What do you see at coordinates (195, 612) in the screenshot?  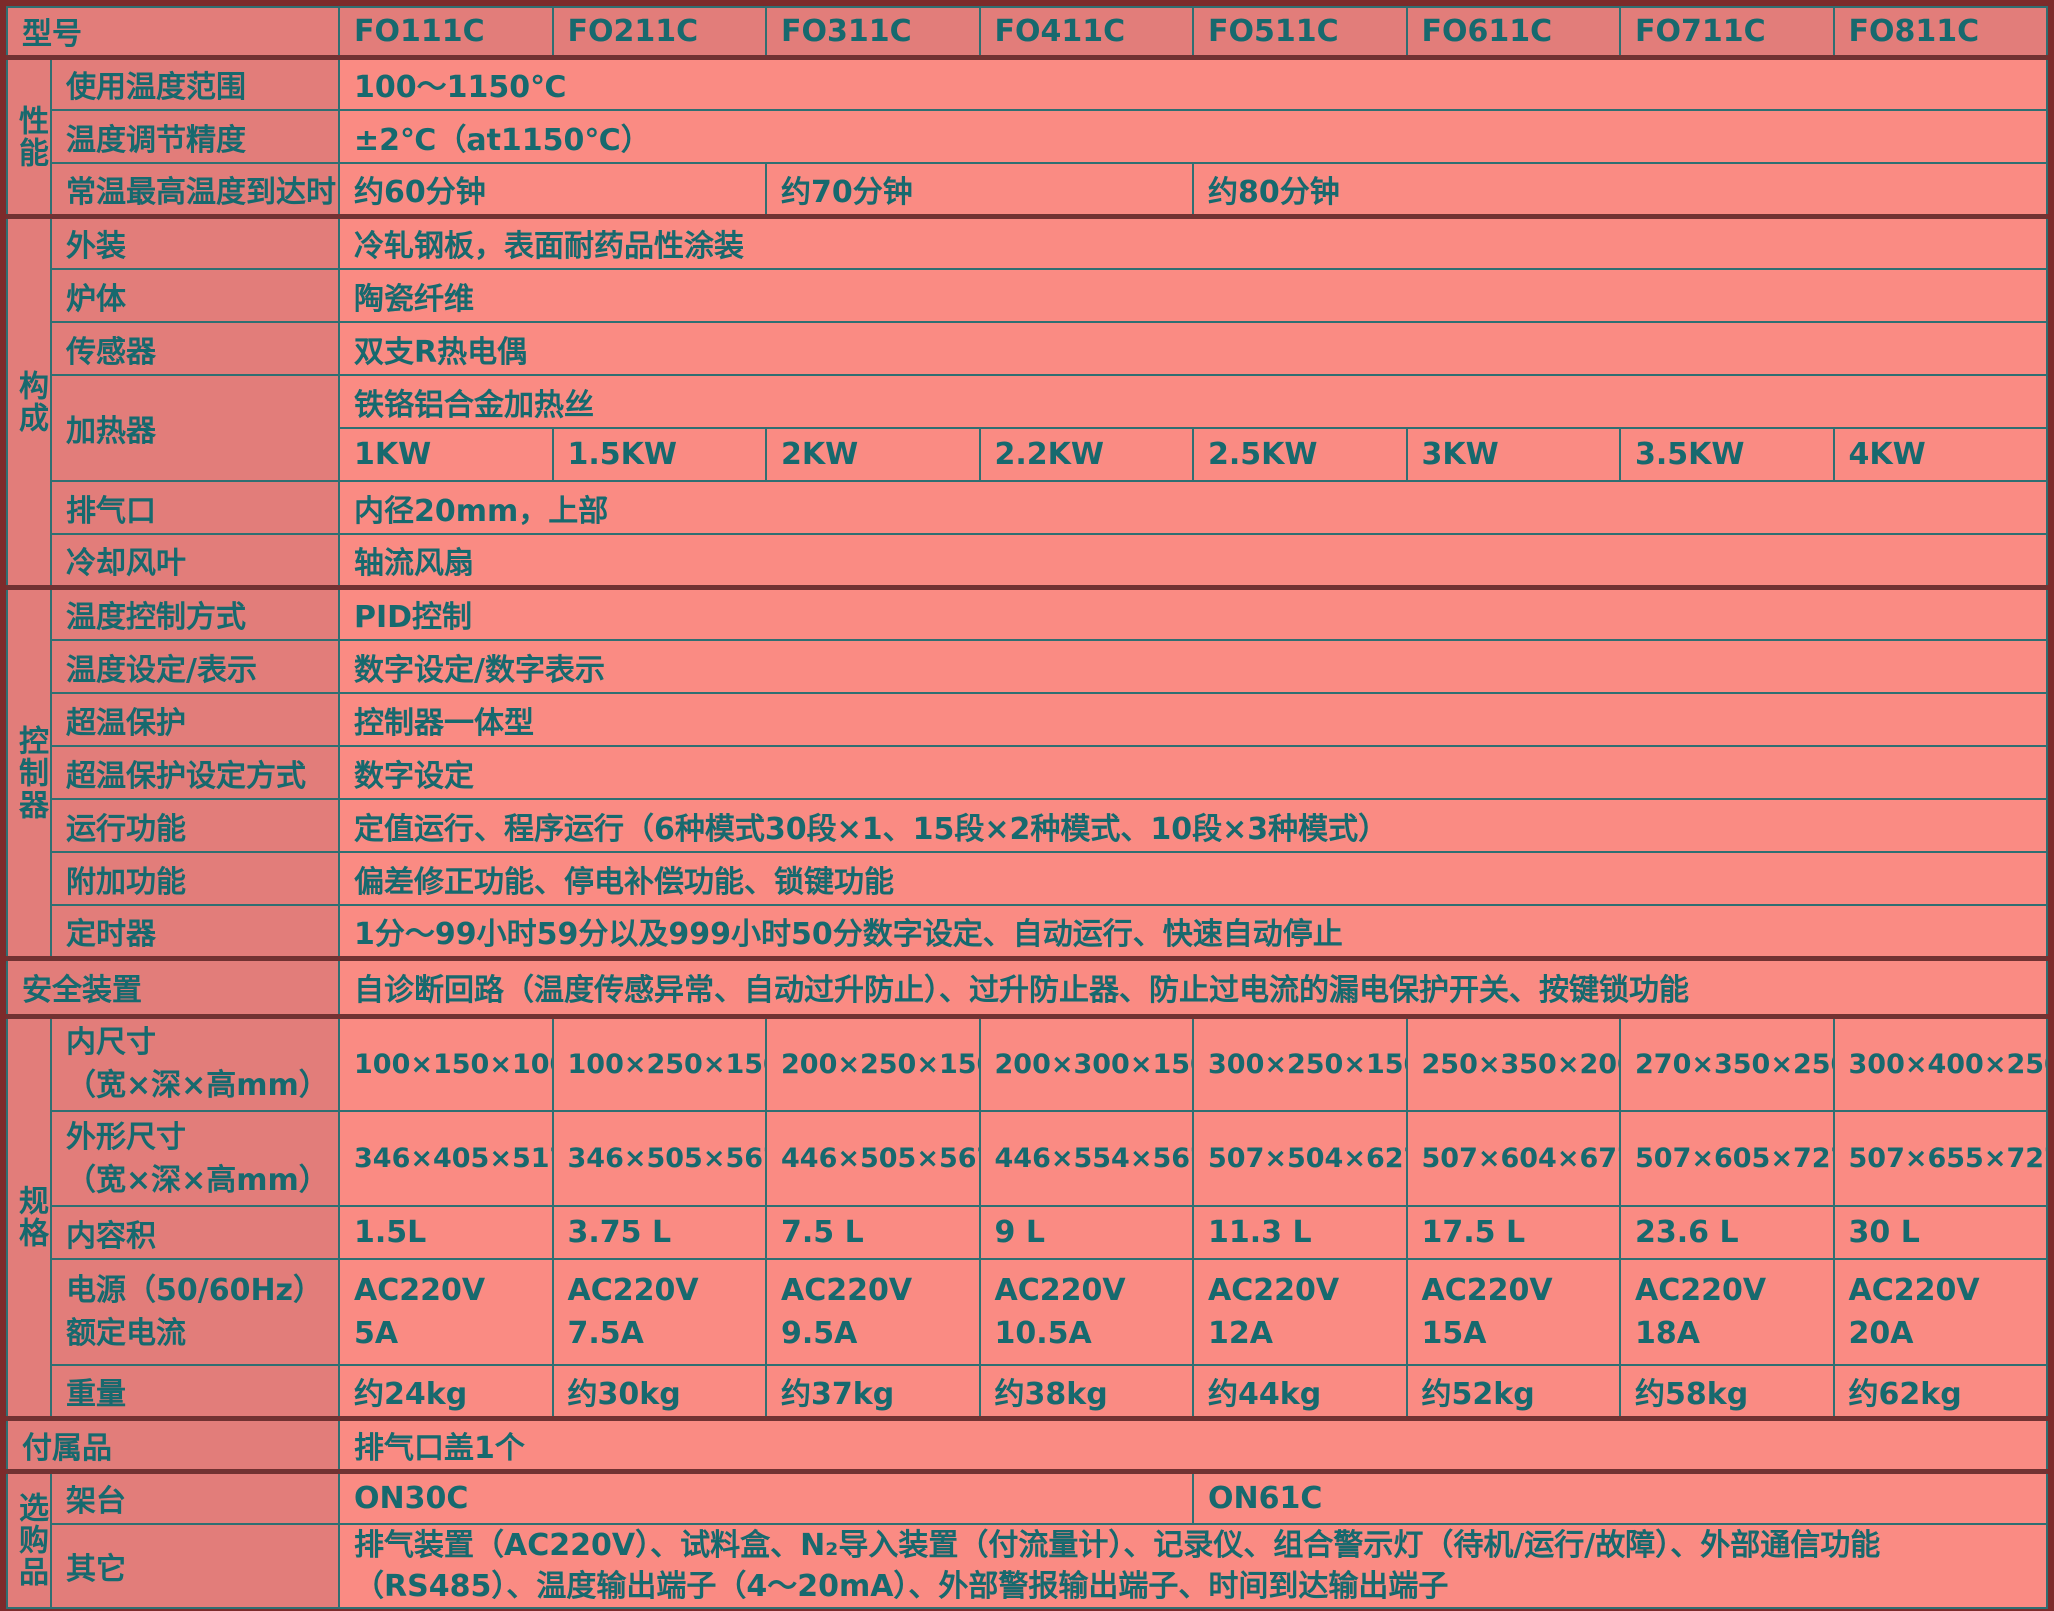 I see `row-label-control-method: 温度控制方式` at bounding box center [195, 612].